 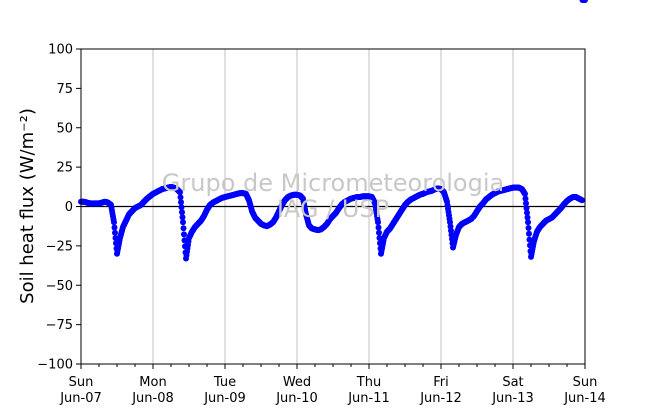 I want to click on x-tick-label-date: Jun-13, so click(x=512, y=398).